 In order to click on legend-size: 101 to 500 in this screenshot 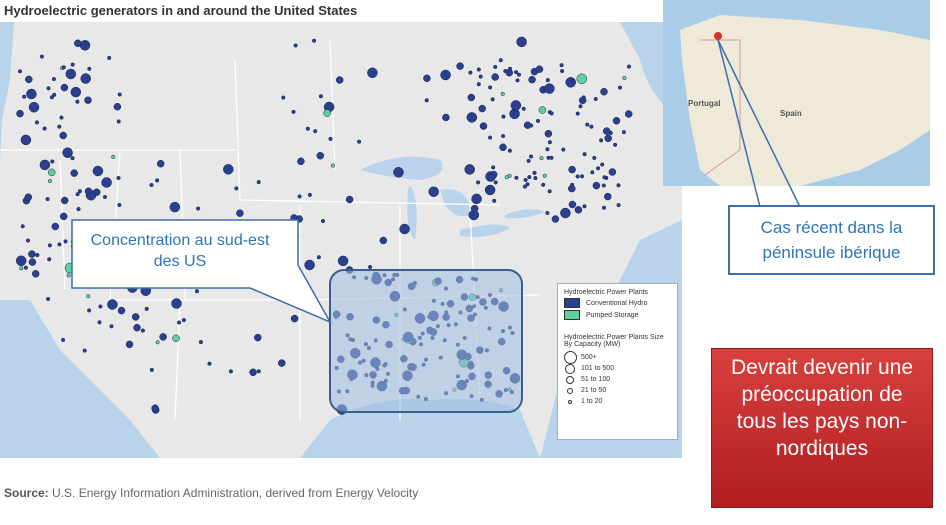, I will do `click(598, 368)`.